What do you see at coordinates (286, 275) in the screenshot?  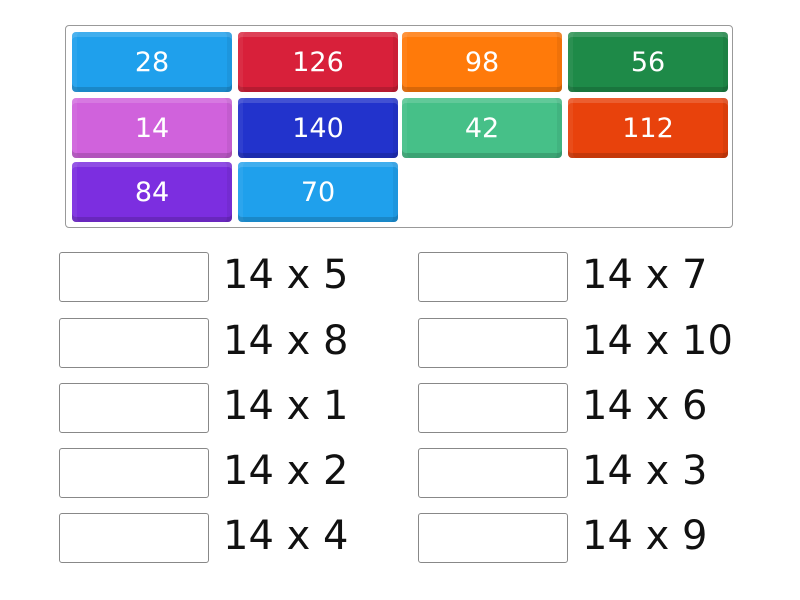 I see `question-label: 14 x 5` at bounding box center [286, 275].